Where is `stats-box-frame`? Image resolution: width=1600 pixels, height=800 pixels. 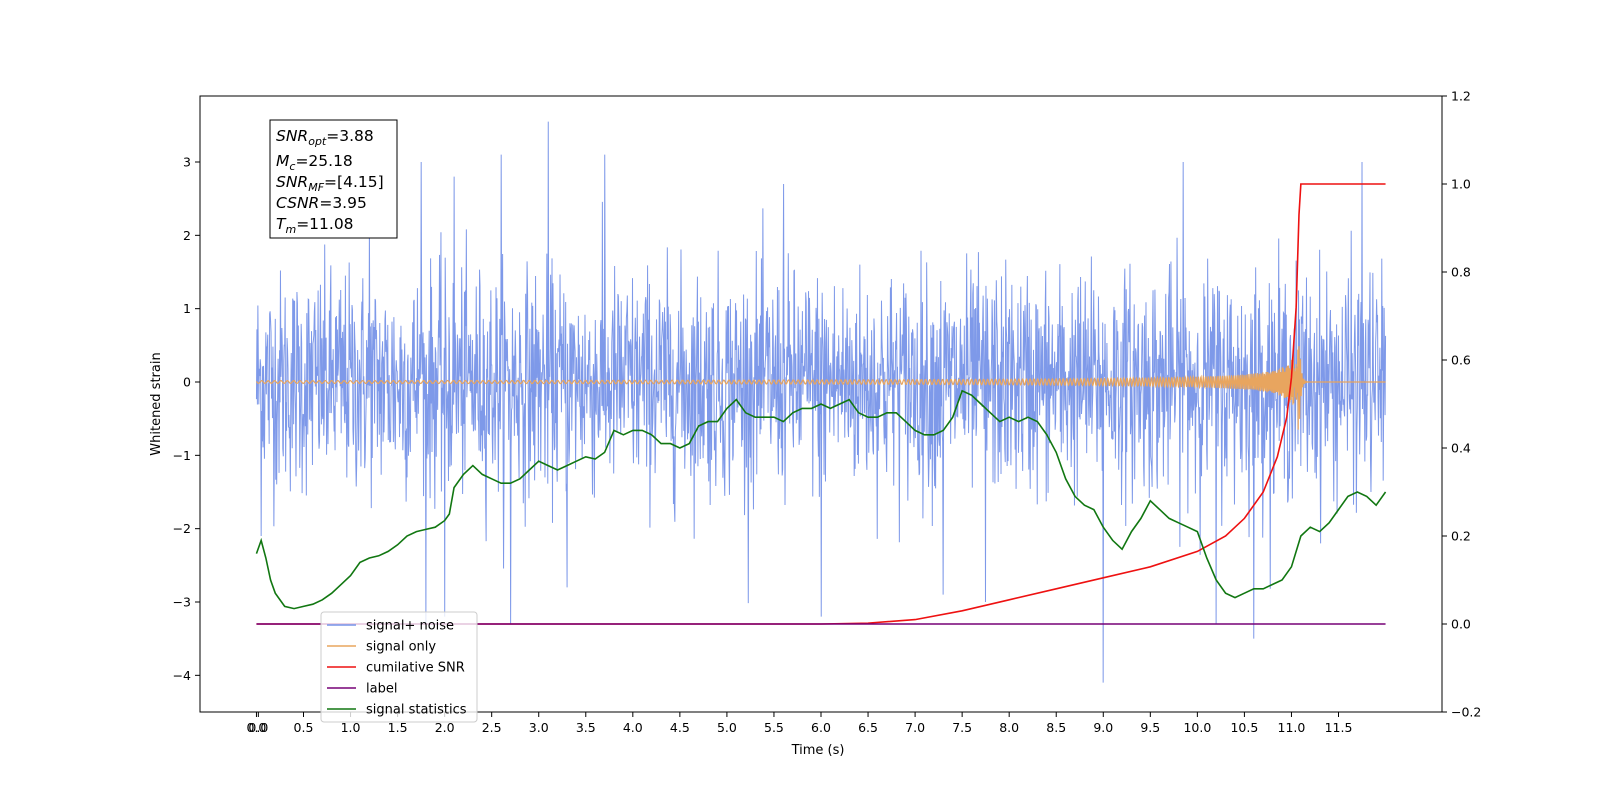 stats-box-frame is located at coordinates (333, 179).